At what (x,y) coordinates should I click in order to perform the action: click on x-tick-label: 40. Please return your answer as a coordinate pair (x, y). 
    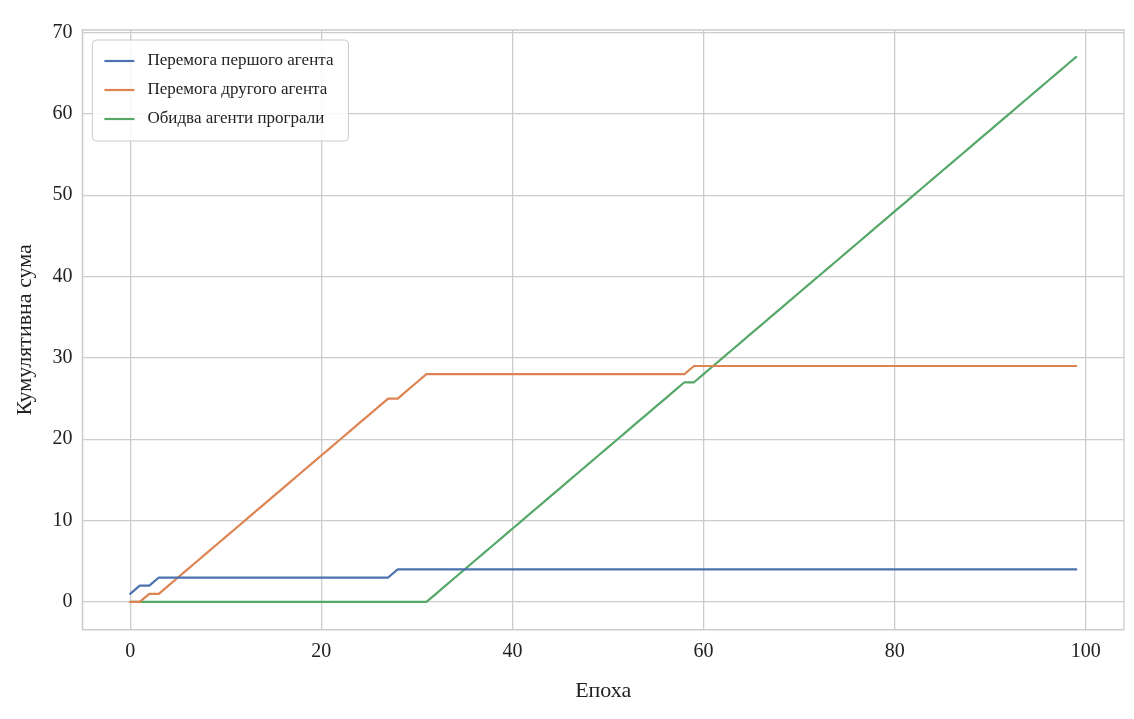
    Looking at the image, I should click on (512, 649).